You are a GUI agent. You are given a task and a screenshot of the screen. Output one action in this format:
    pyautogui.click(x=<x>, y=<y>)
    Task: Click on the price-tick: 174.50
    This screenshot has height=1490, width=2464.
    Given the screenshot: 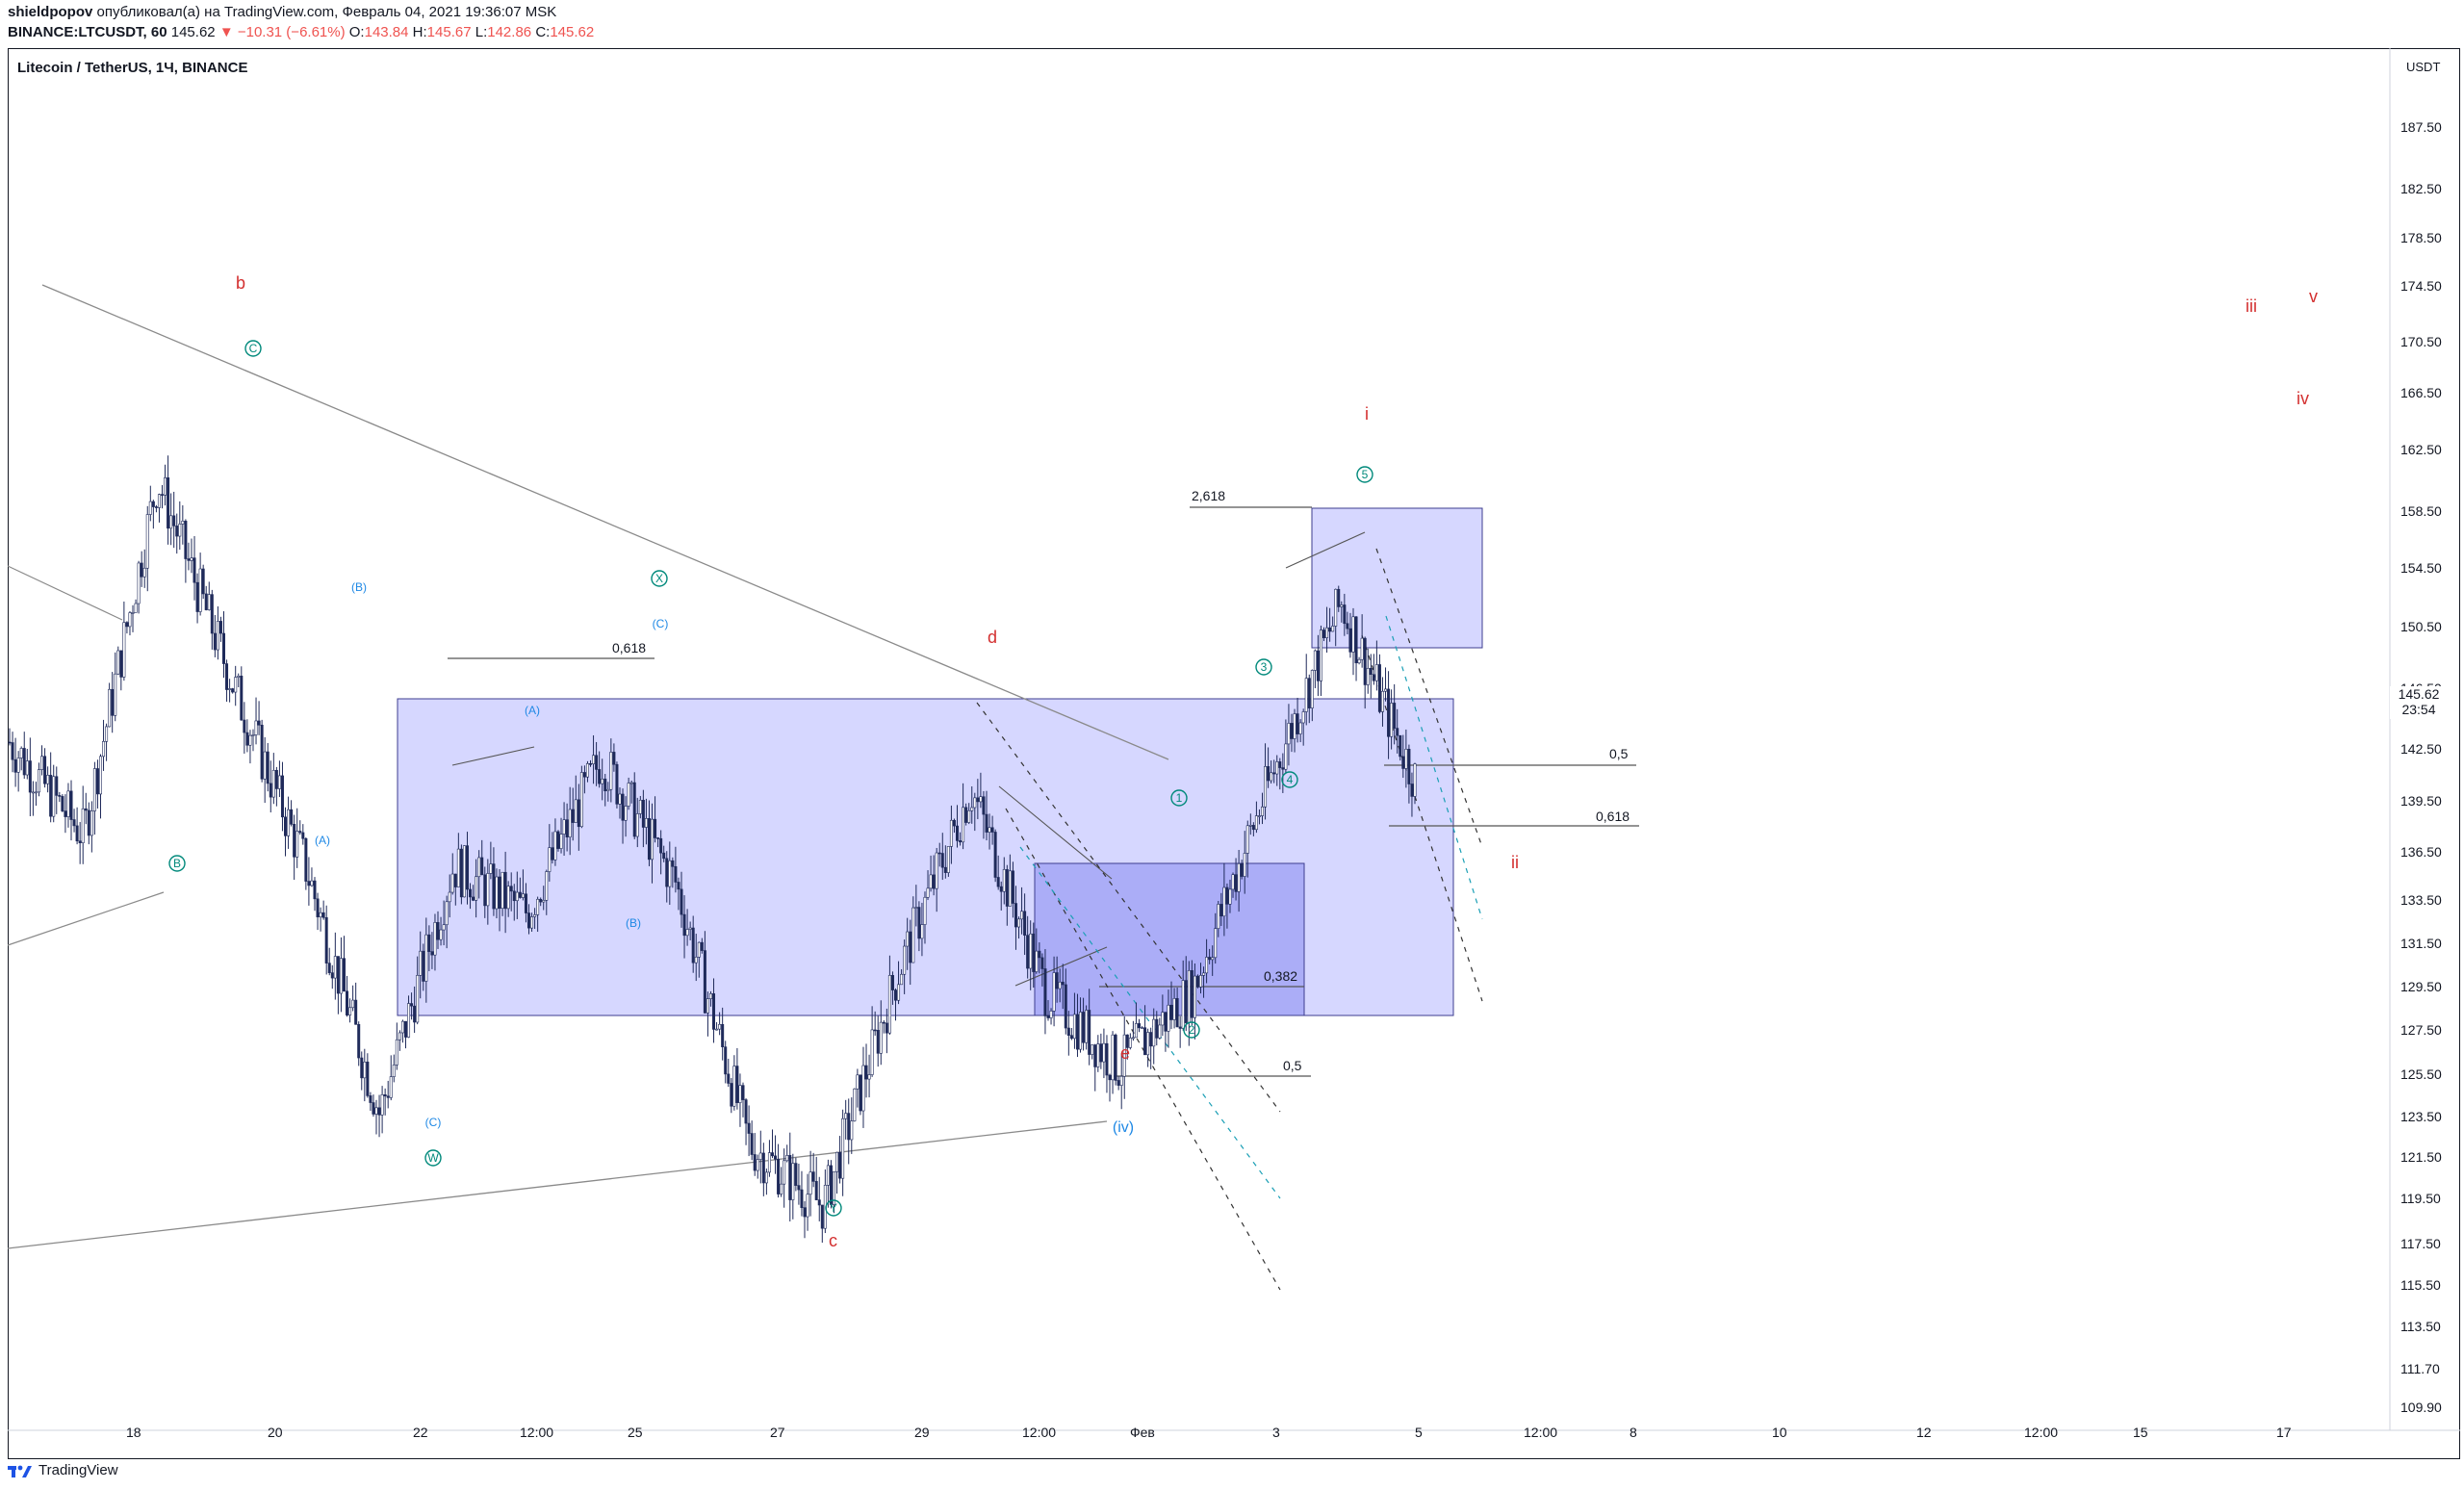 What is the action you would take?
    pyautogui.click(x=2421, y=286)
    